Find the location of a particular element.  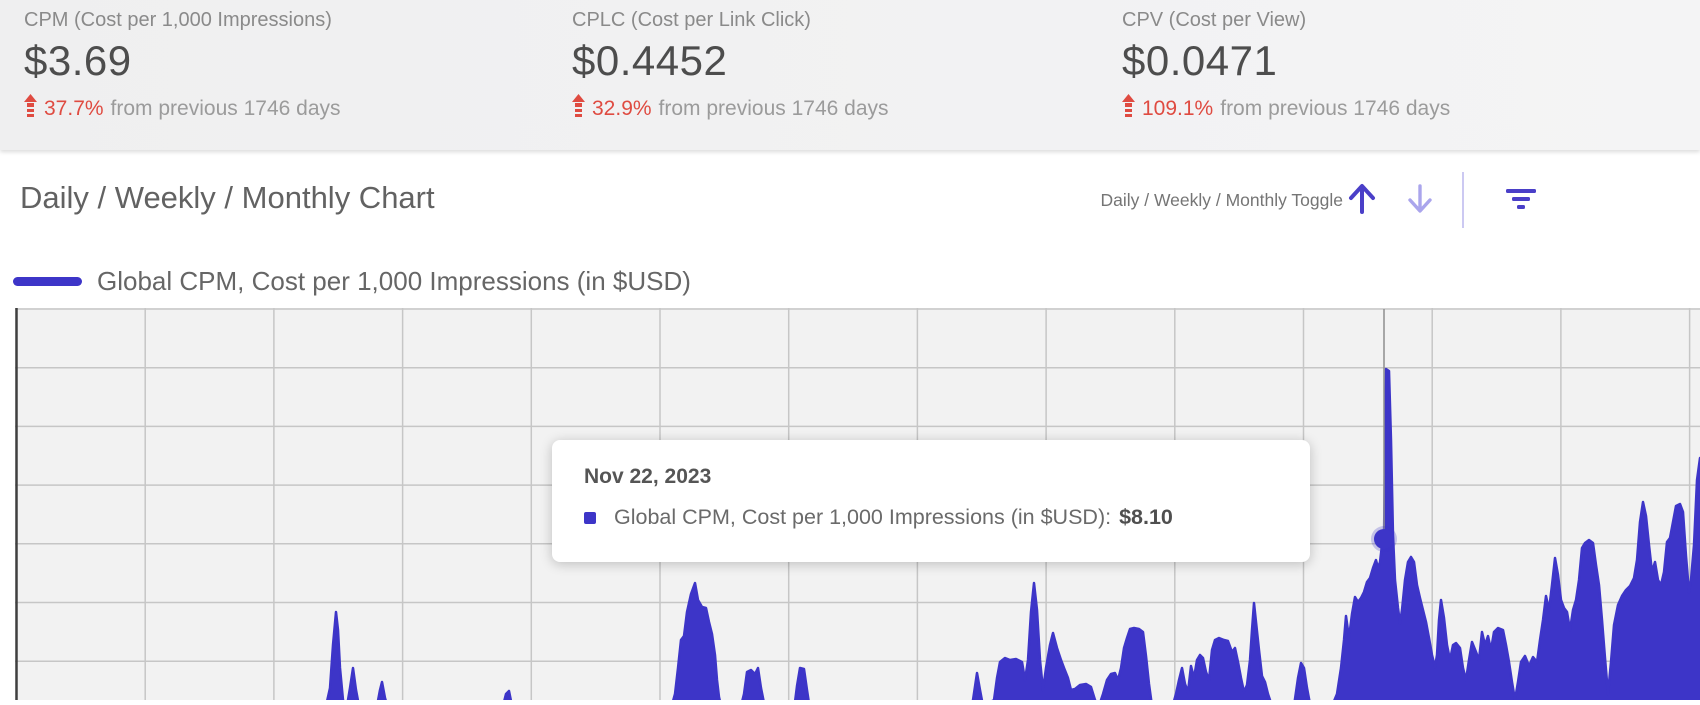

kpi-label: CPV (Cost per View) is located at coordinates (1214, 20).